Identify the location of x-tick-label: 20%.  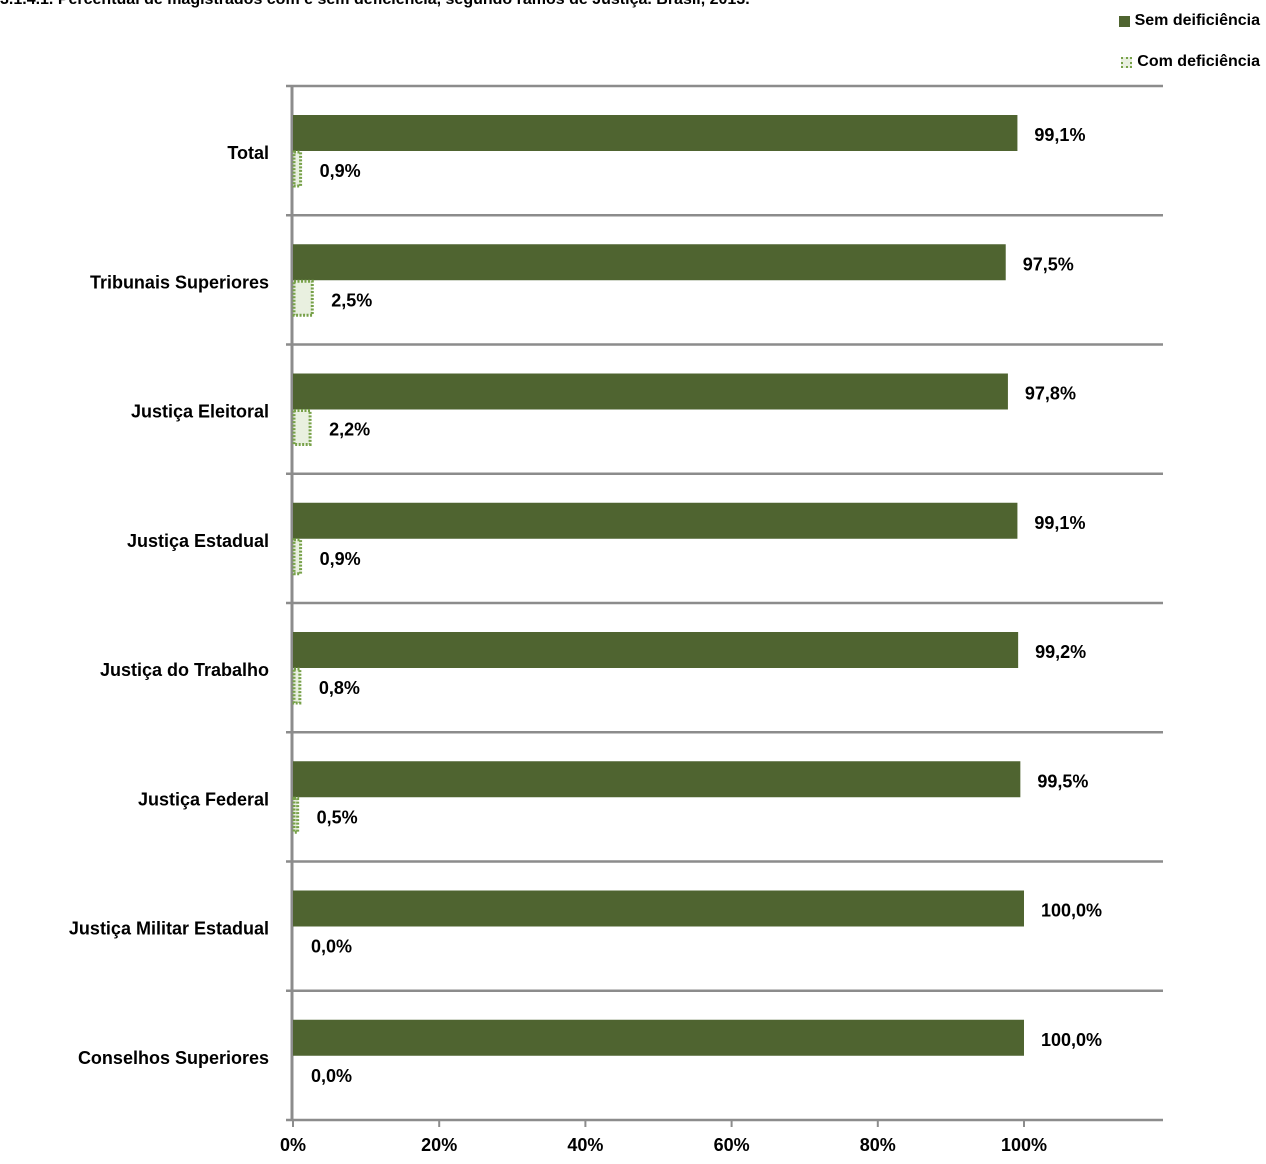
(439, 1145).